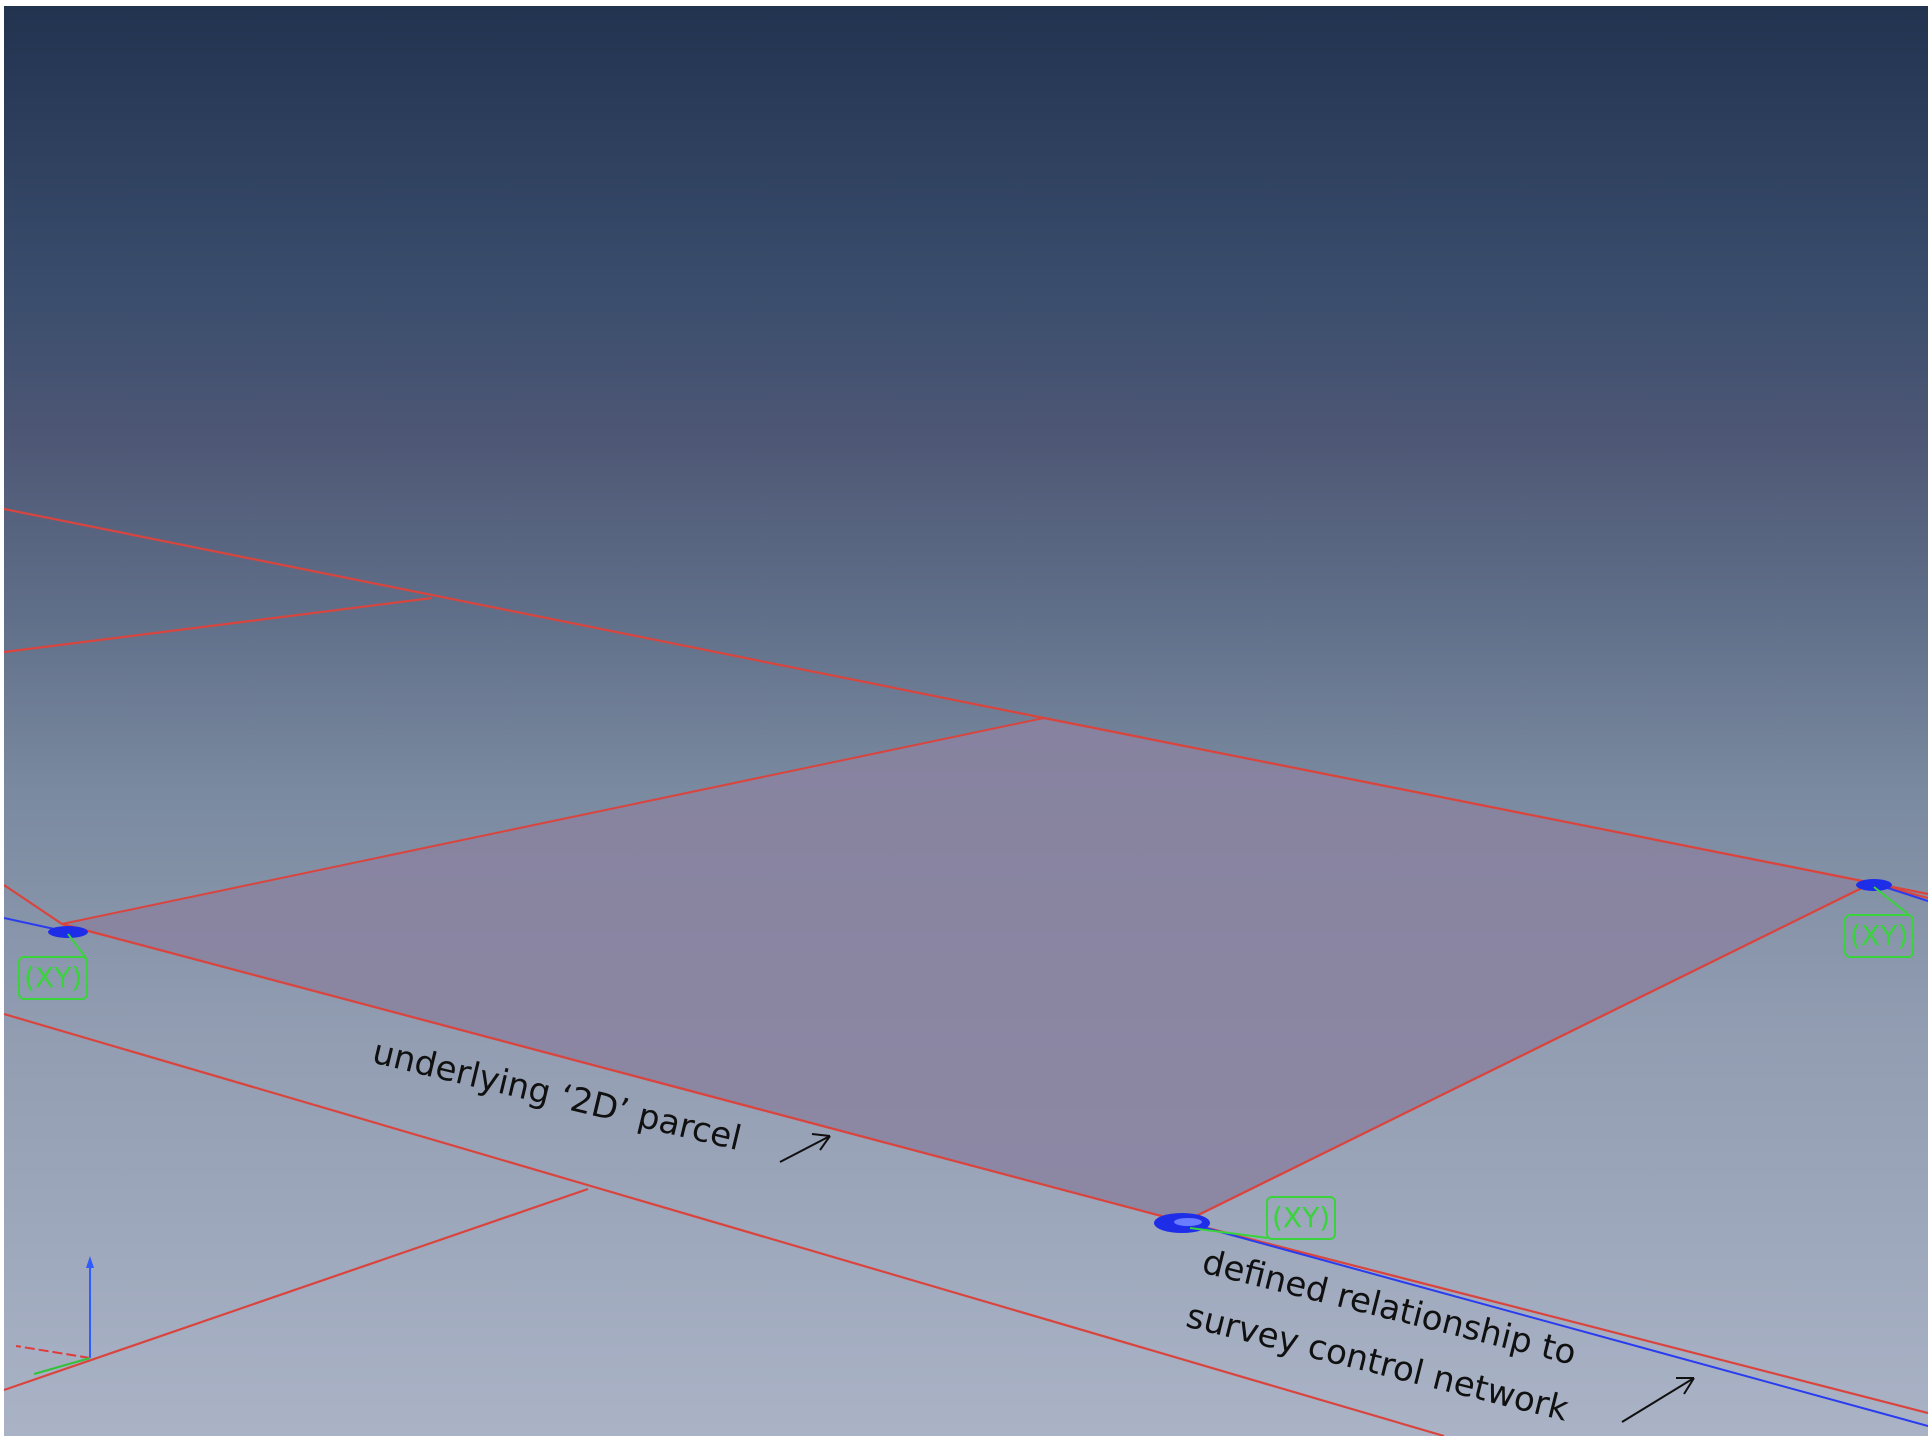 This screenshot has width=1932, height=1440. Describe the element at coordinates (1879, 936) in the screenshot. I see `xy-label-right: (XY)` at that location.